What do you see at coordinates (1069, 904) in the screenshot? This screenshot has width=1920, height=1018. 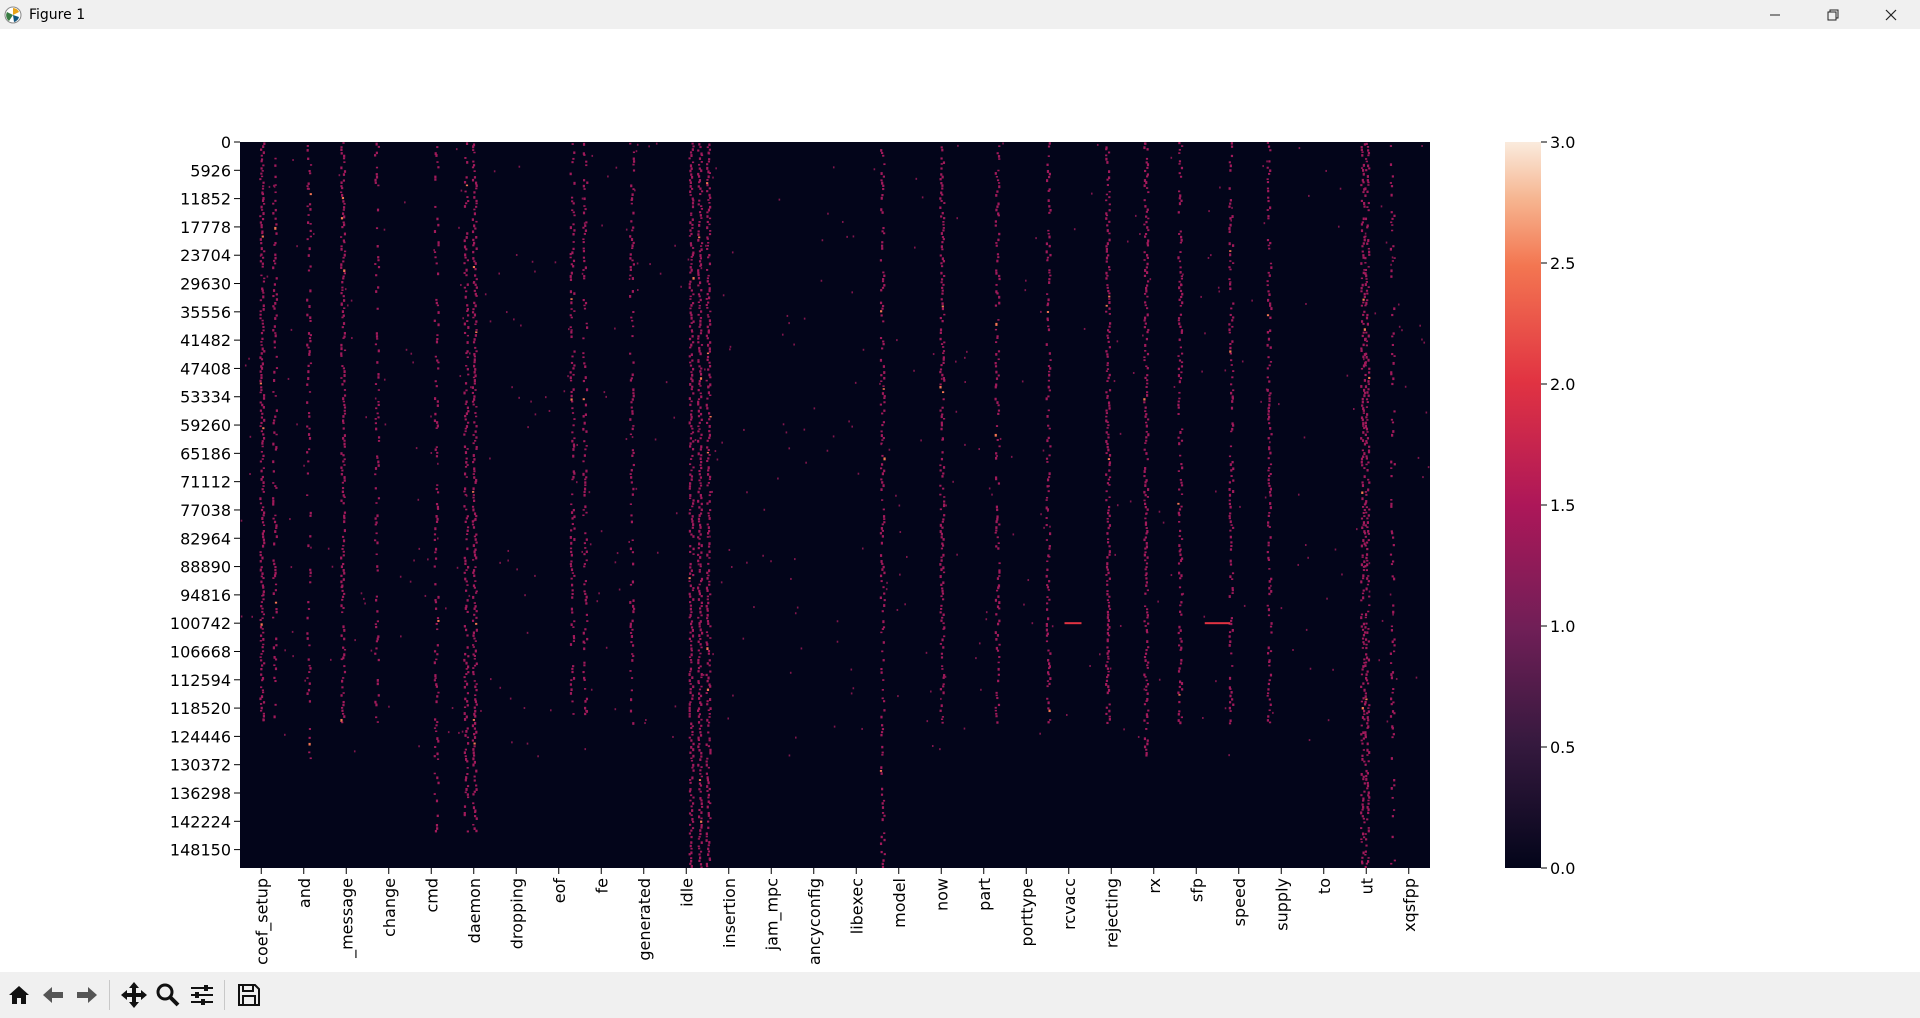 I see `x-tick-label: rcvacc` at bounding box center [1069, 904].